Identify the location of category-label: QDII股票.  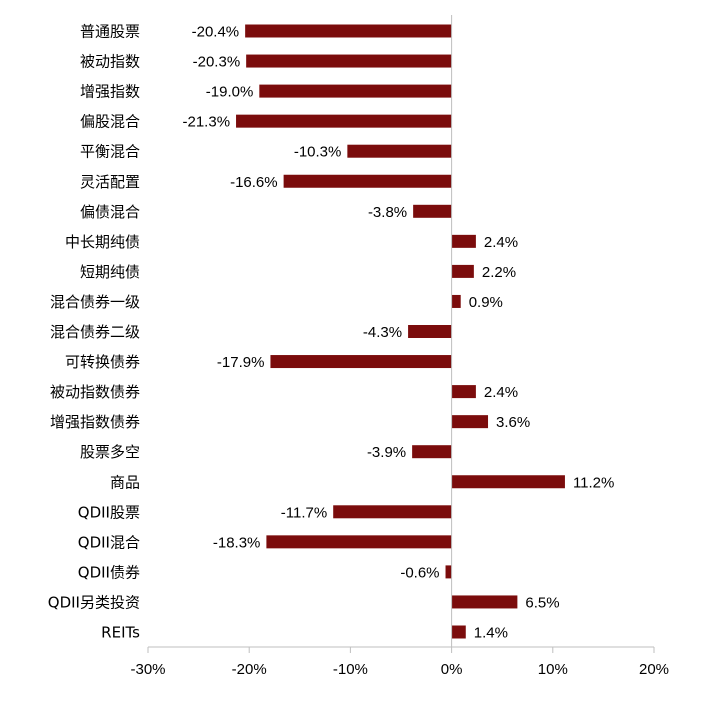
(109, 512).